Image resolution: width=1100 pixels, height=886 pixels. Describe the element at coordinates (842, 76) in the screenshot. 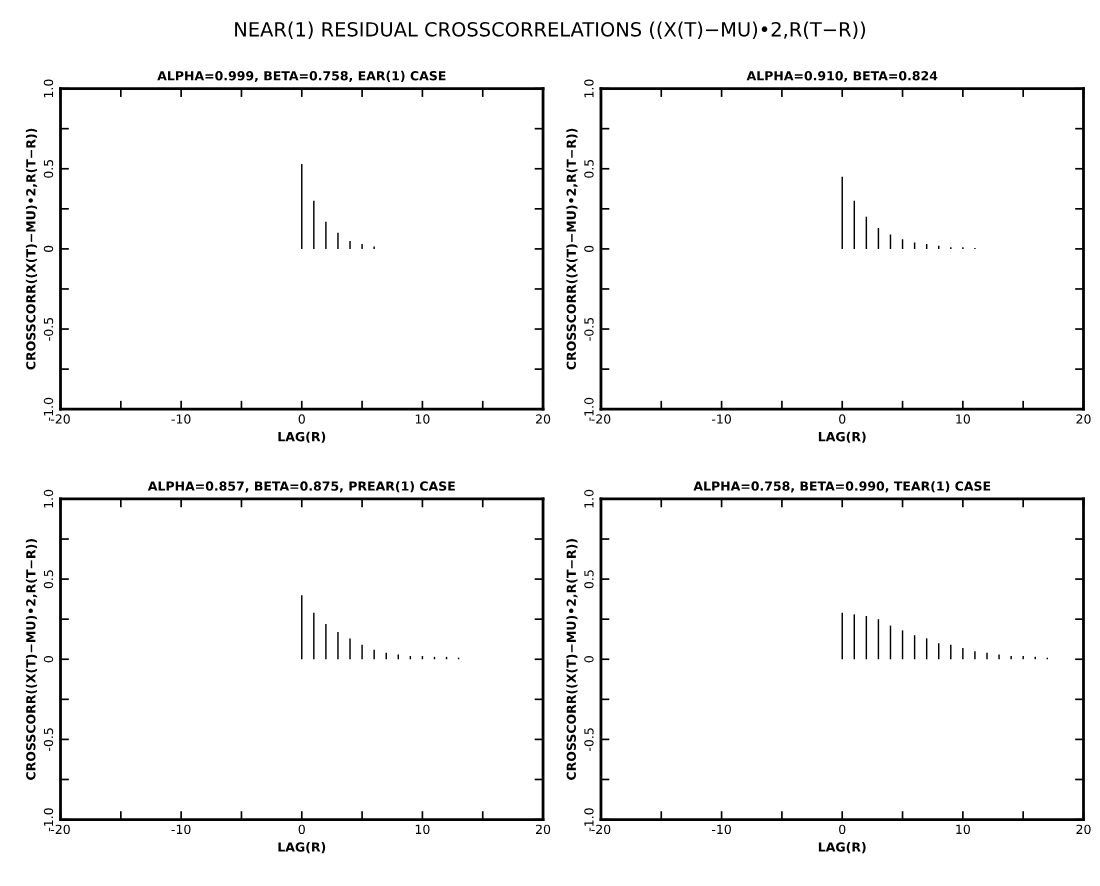

I see `chart-title: ALPHA=0.910, BETA=0.824` at that location.